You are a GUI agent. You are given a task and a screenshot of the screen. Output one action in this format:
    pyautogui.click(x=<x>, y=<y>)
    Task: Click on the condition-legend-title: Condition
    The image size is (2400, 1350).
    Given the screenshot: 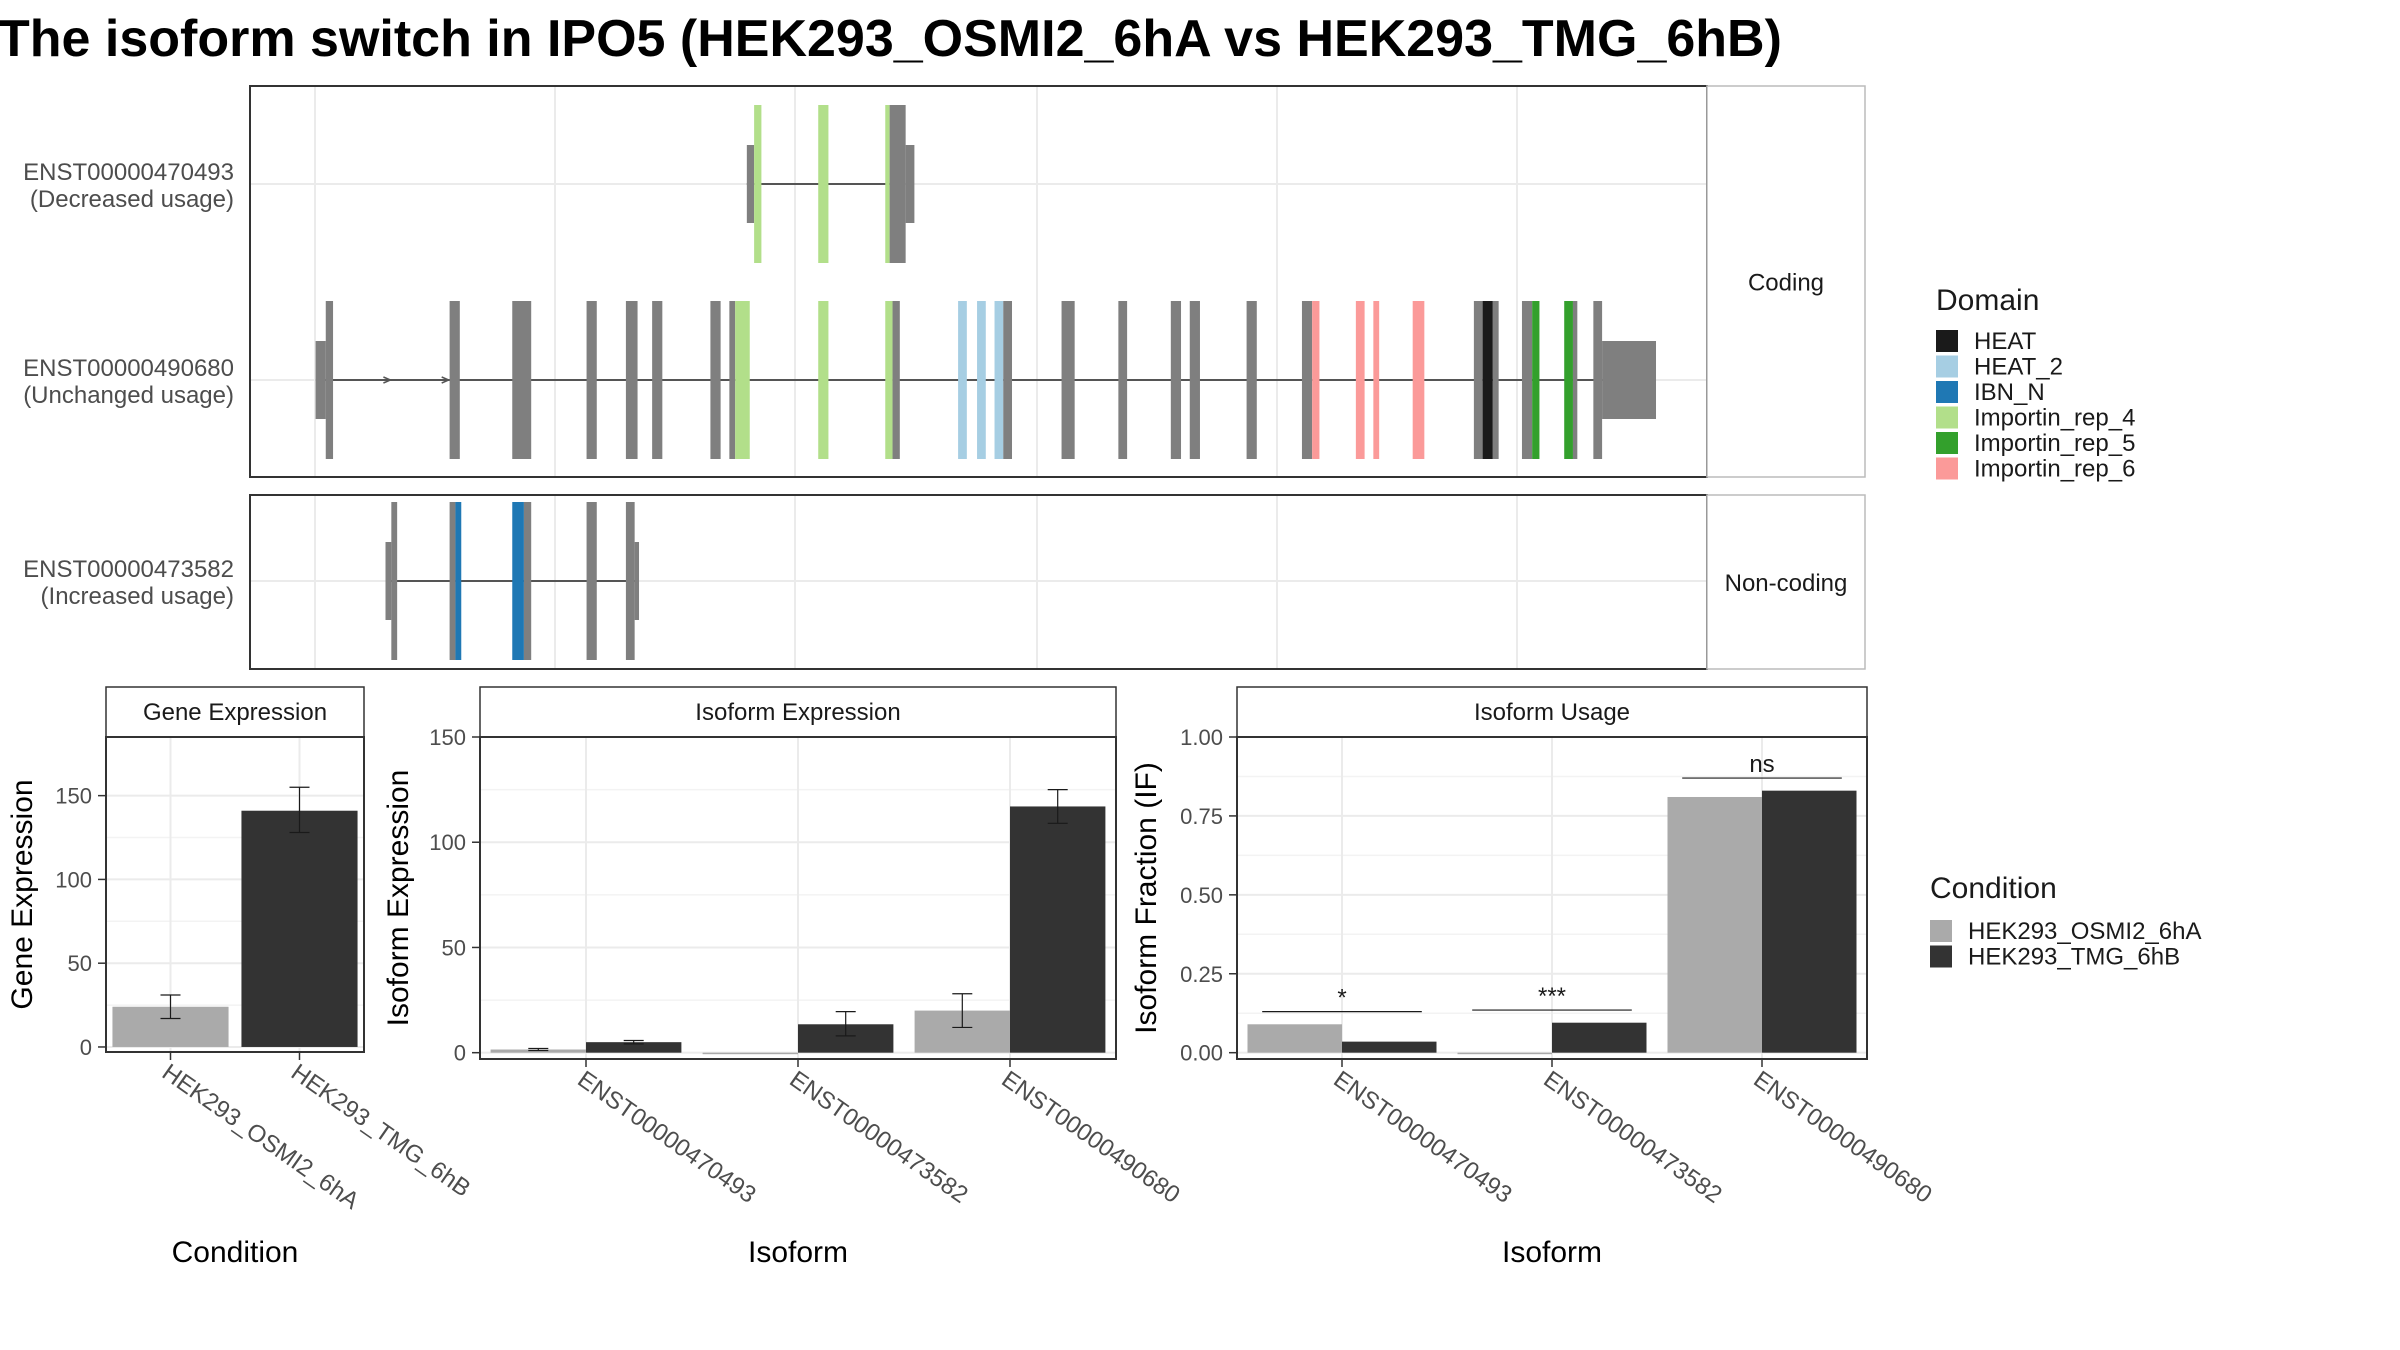 What is the action you would take?
    pyautogui.click(x=1993, y=888)
    